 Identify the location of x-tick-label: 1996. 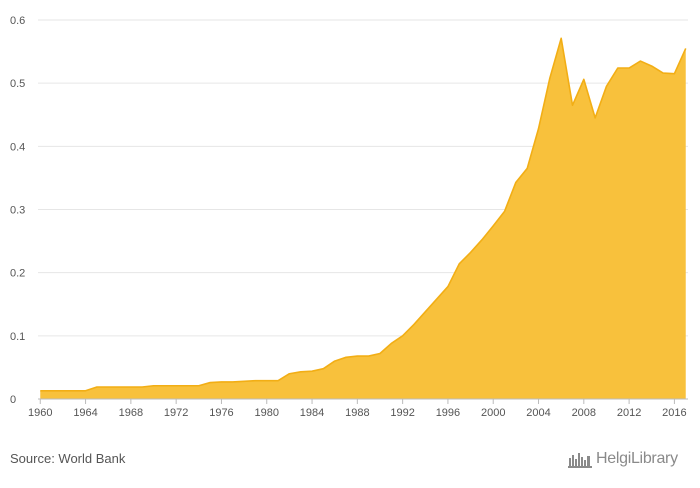
(448, 413).